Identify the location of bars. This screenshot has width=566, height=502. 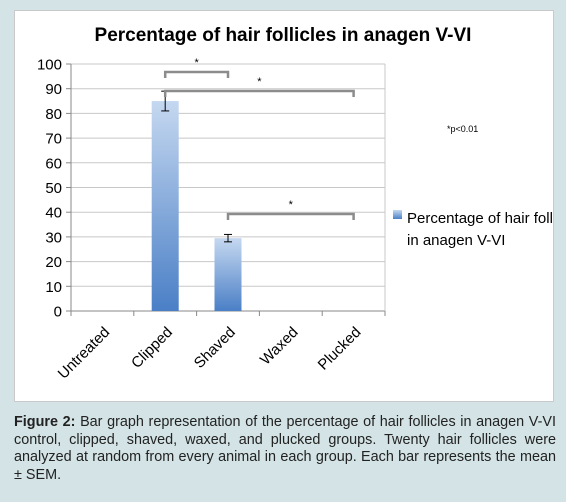
(196, 200).